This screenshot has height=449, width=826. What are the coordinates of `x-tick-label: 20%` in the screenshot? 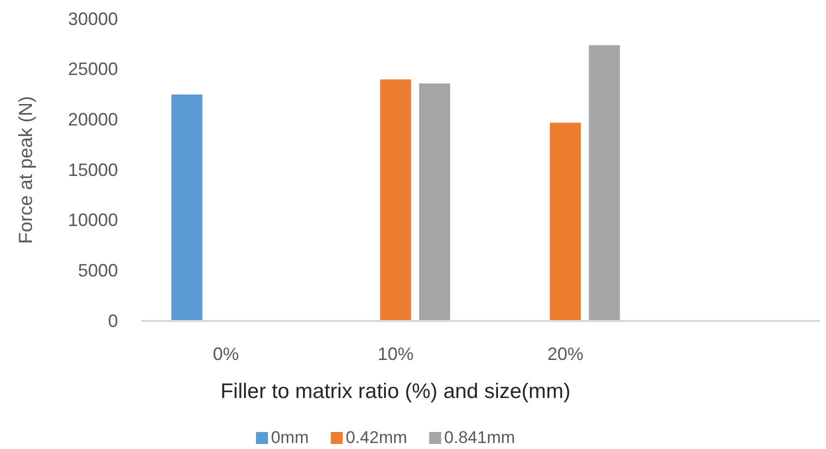 It's located at (565, 354).